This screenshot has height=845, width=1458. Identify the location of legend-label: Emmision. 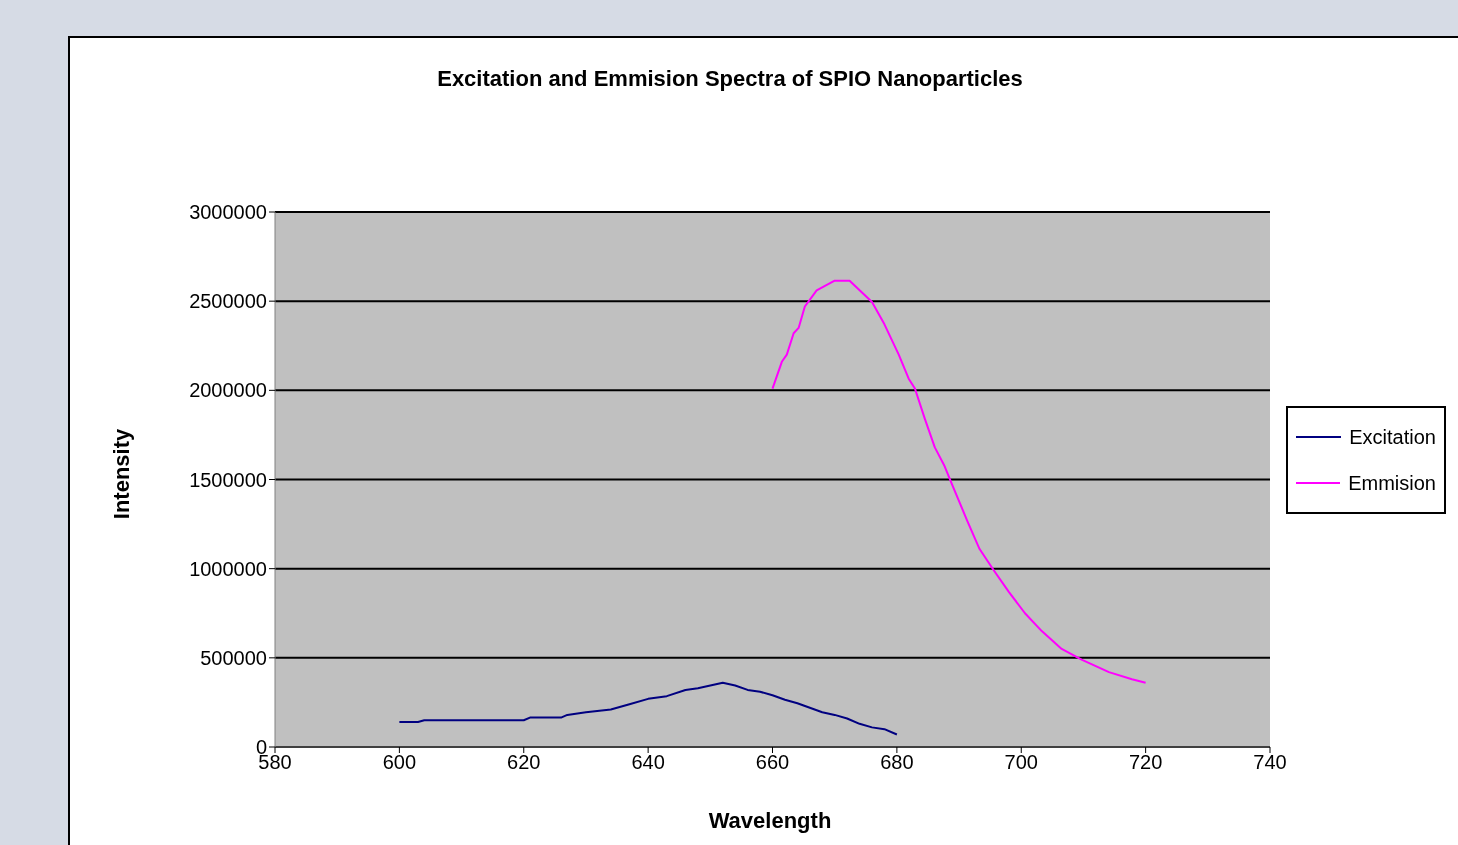
(1392, 483).